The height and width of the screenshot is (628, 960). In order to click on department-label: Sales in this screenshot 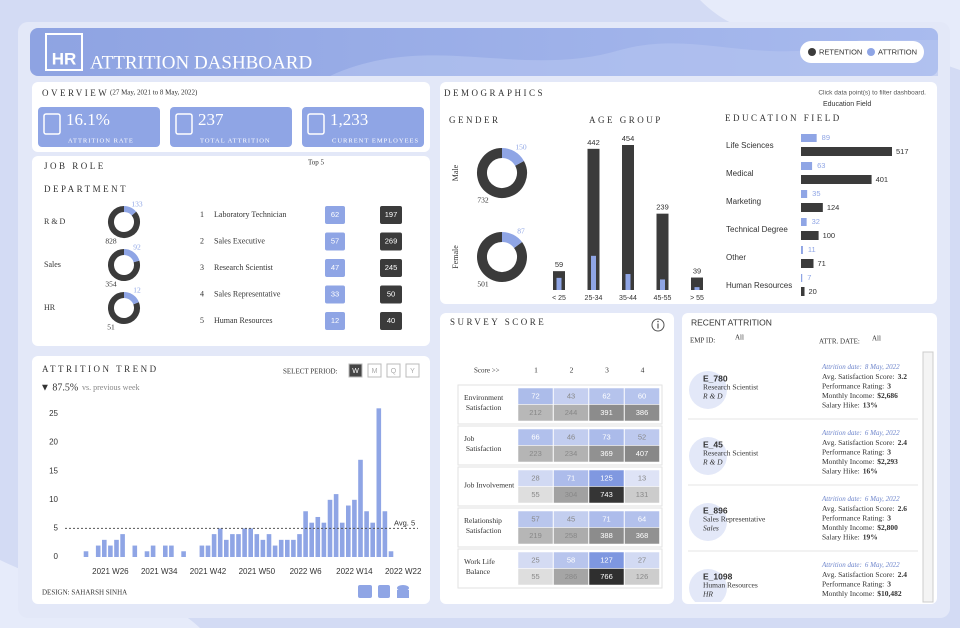, I will do `click(52, 264)`.